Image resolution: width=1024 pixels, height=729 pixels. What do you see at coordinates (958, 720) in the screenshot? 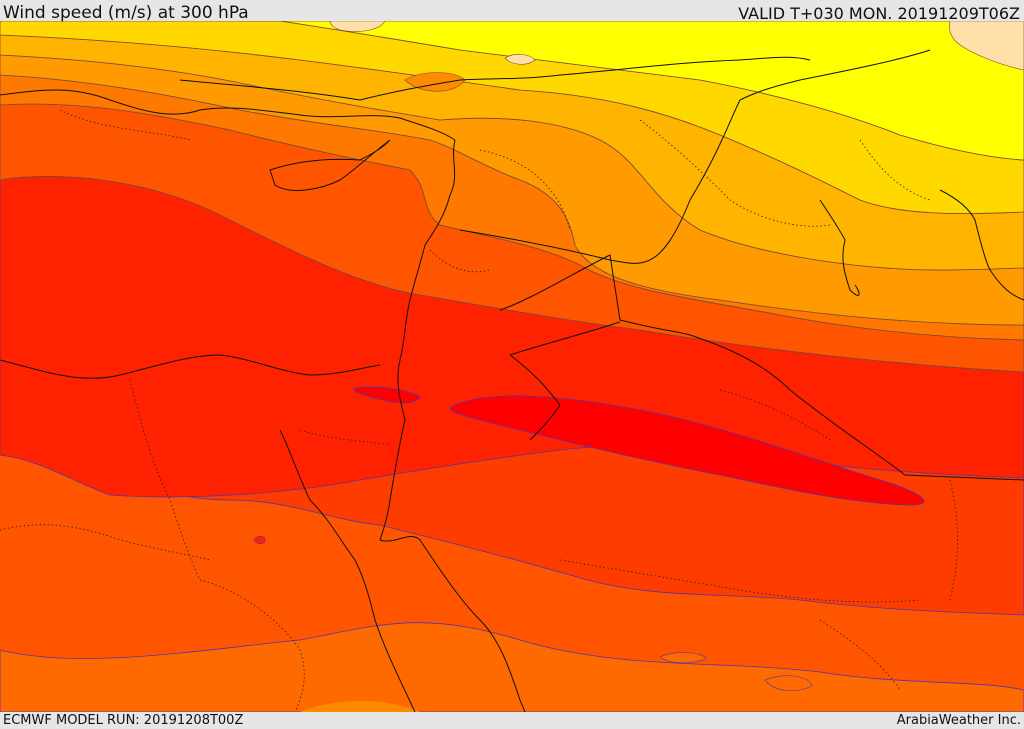
I see `credit: ArabiaWeather Inc.` at bounding box center [958, 720].